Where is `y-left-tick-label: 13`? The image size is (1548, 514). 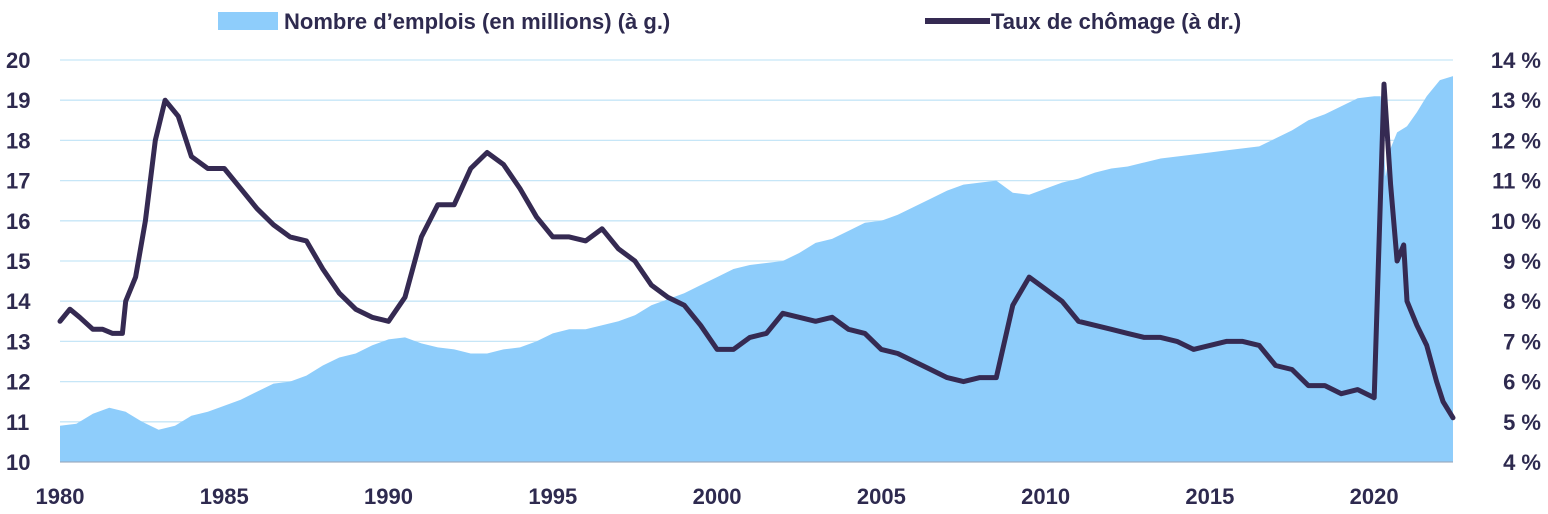
y-left-tick-label: 13 is located at coordinates (18, 341).